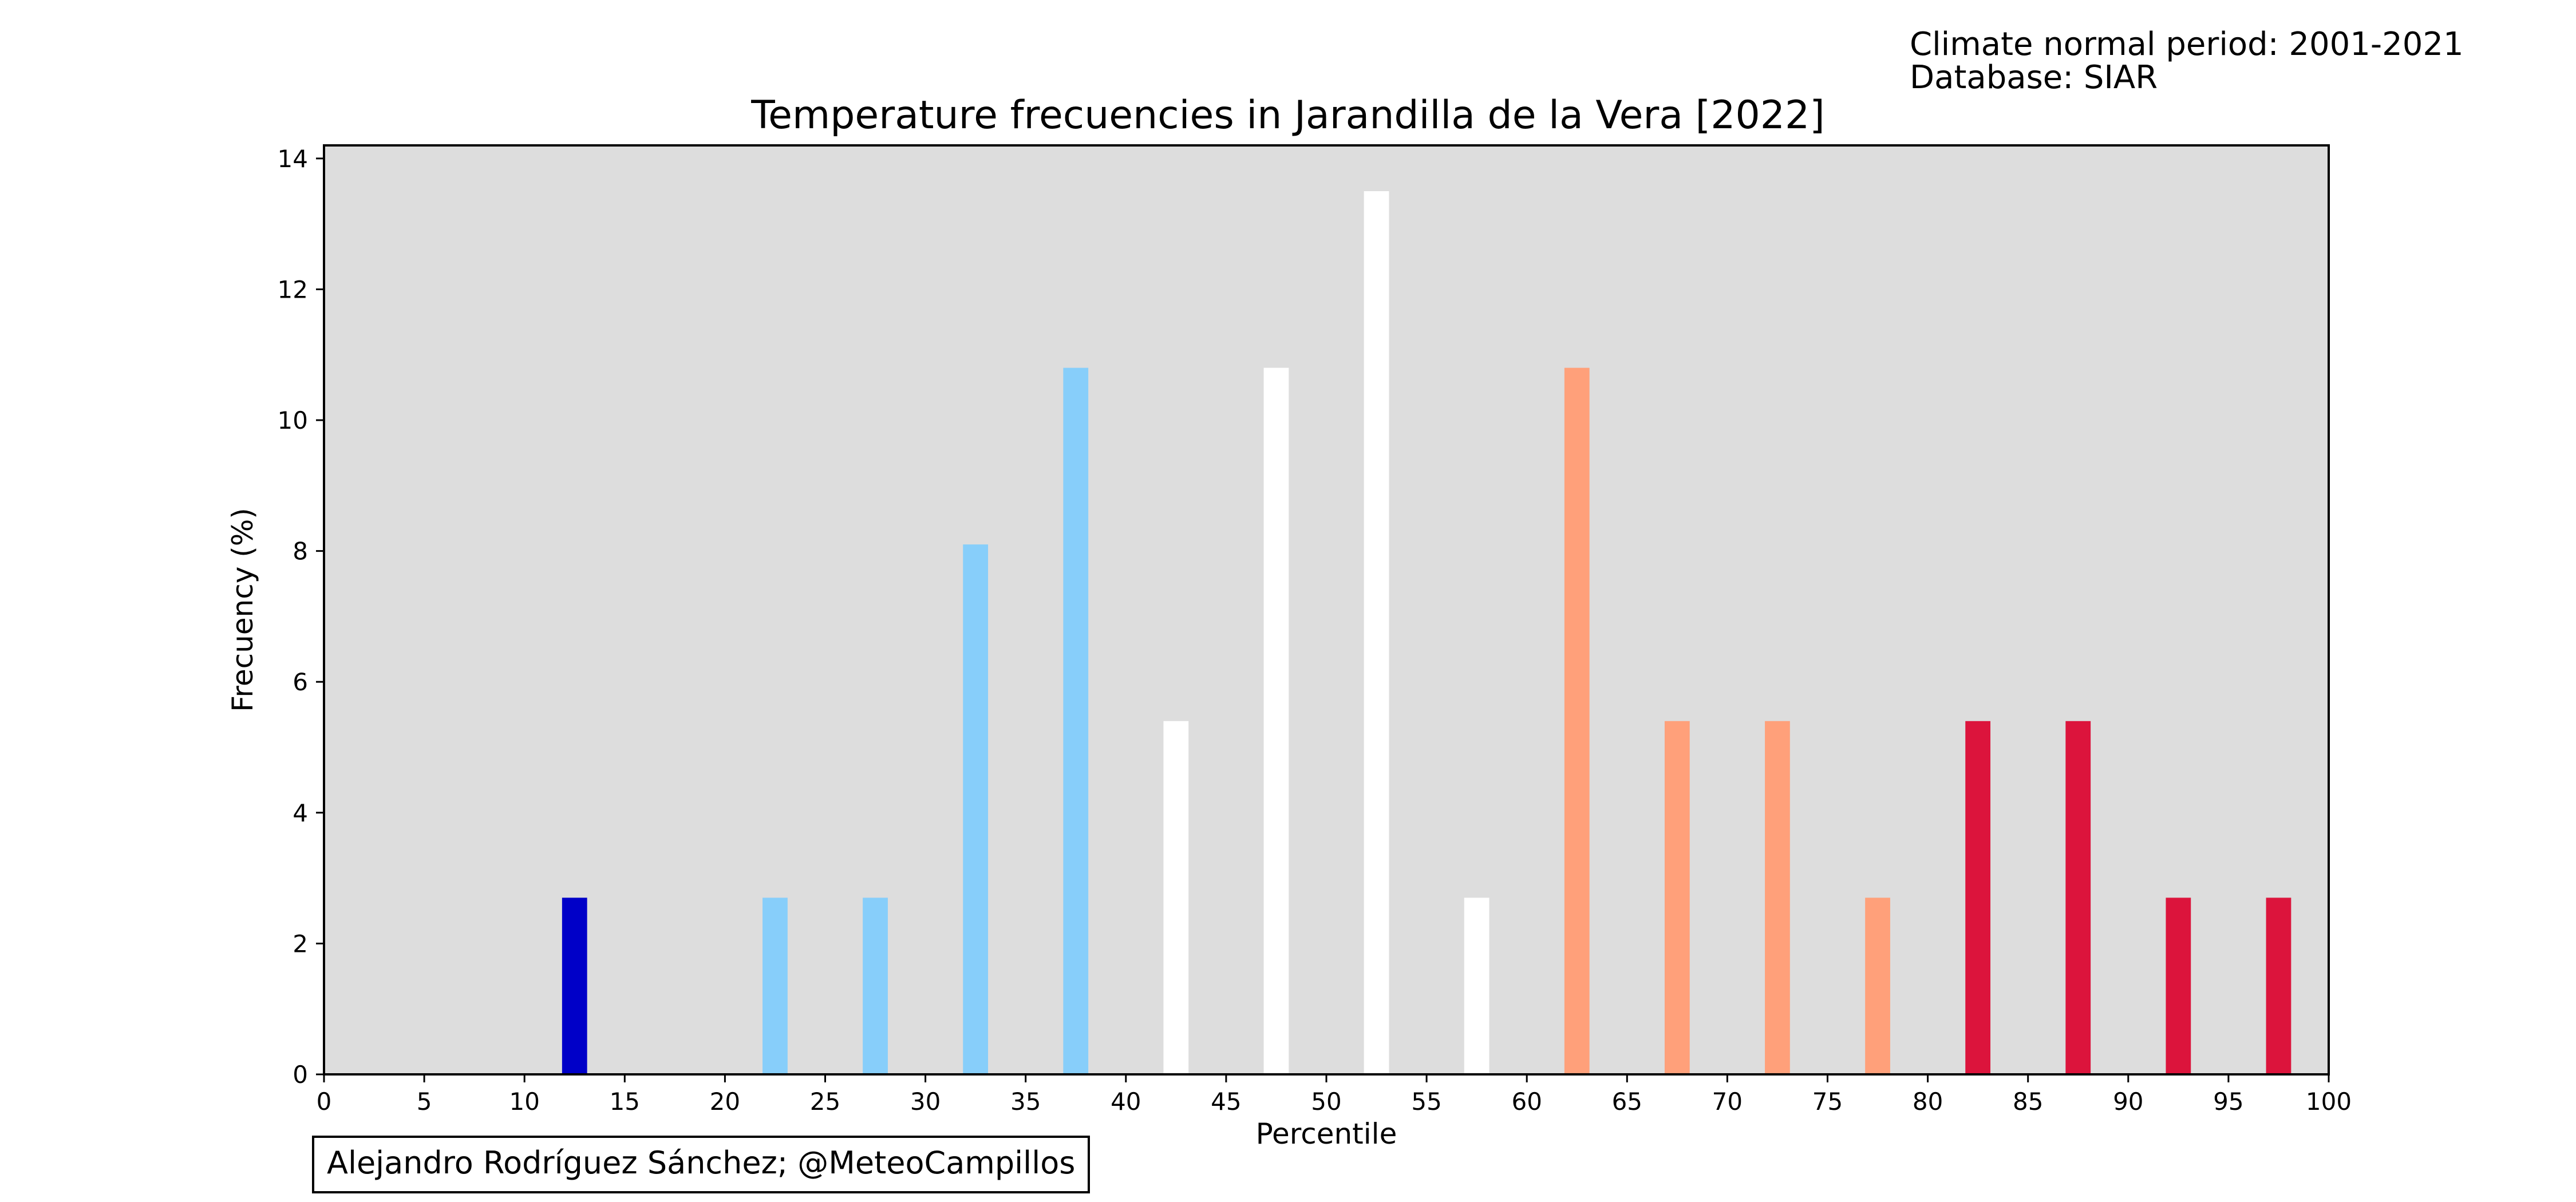 The image size is (2576, 1202). I want to click on x-tick-label: 80, so click(1928, 1102).